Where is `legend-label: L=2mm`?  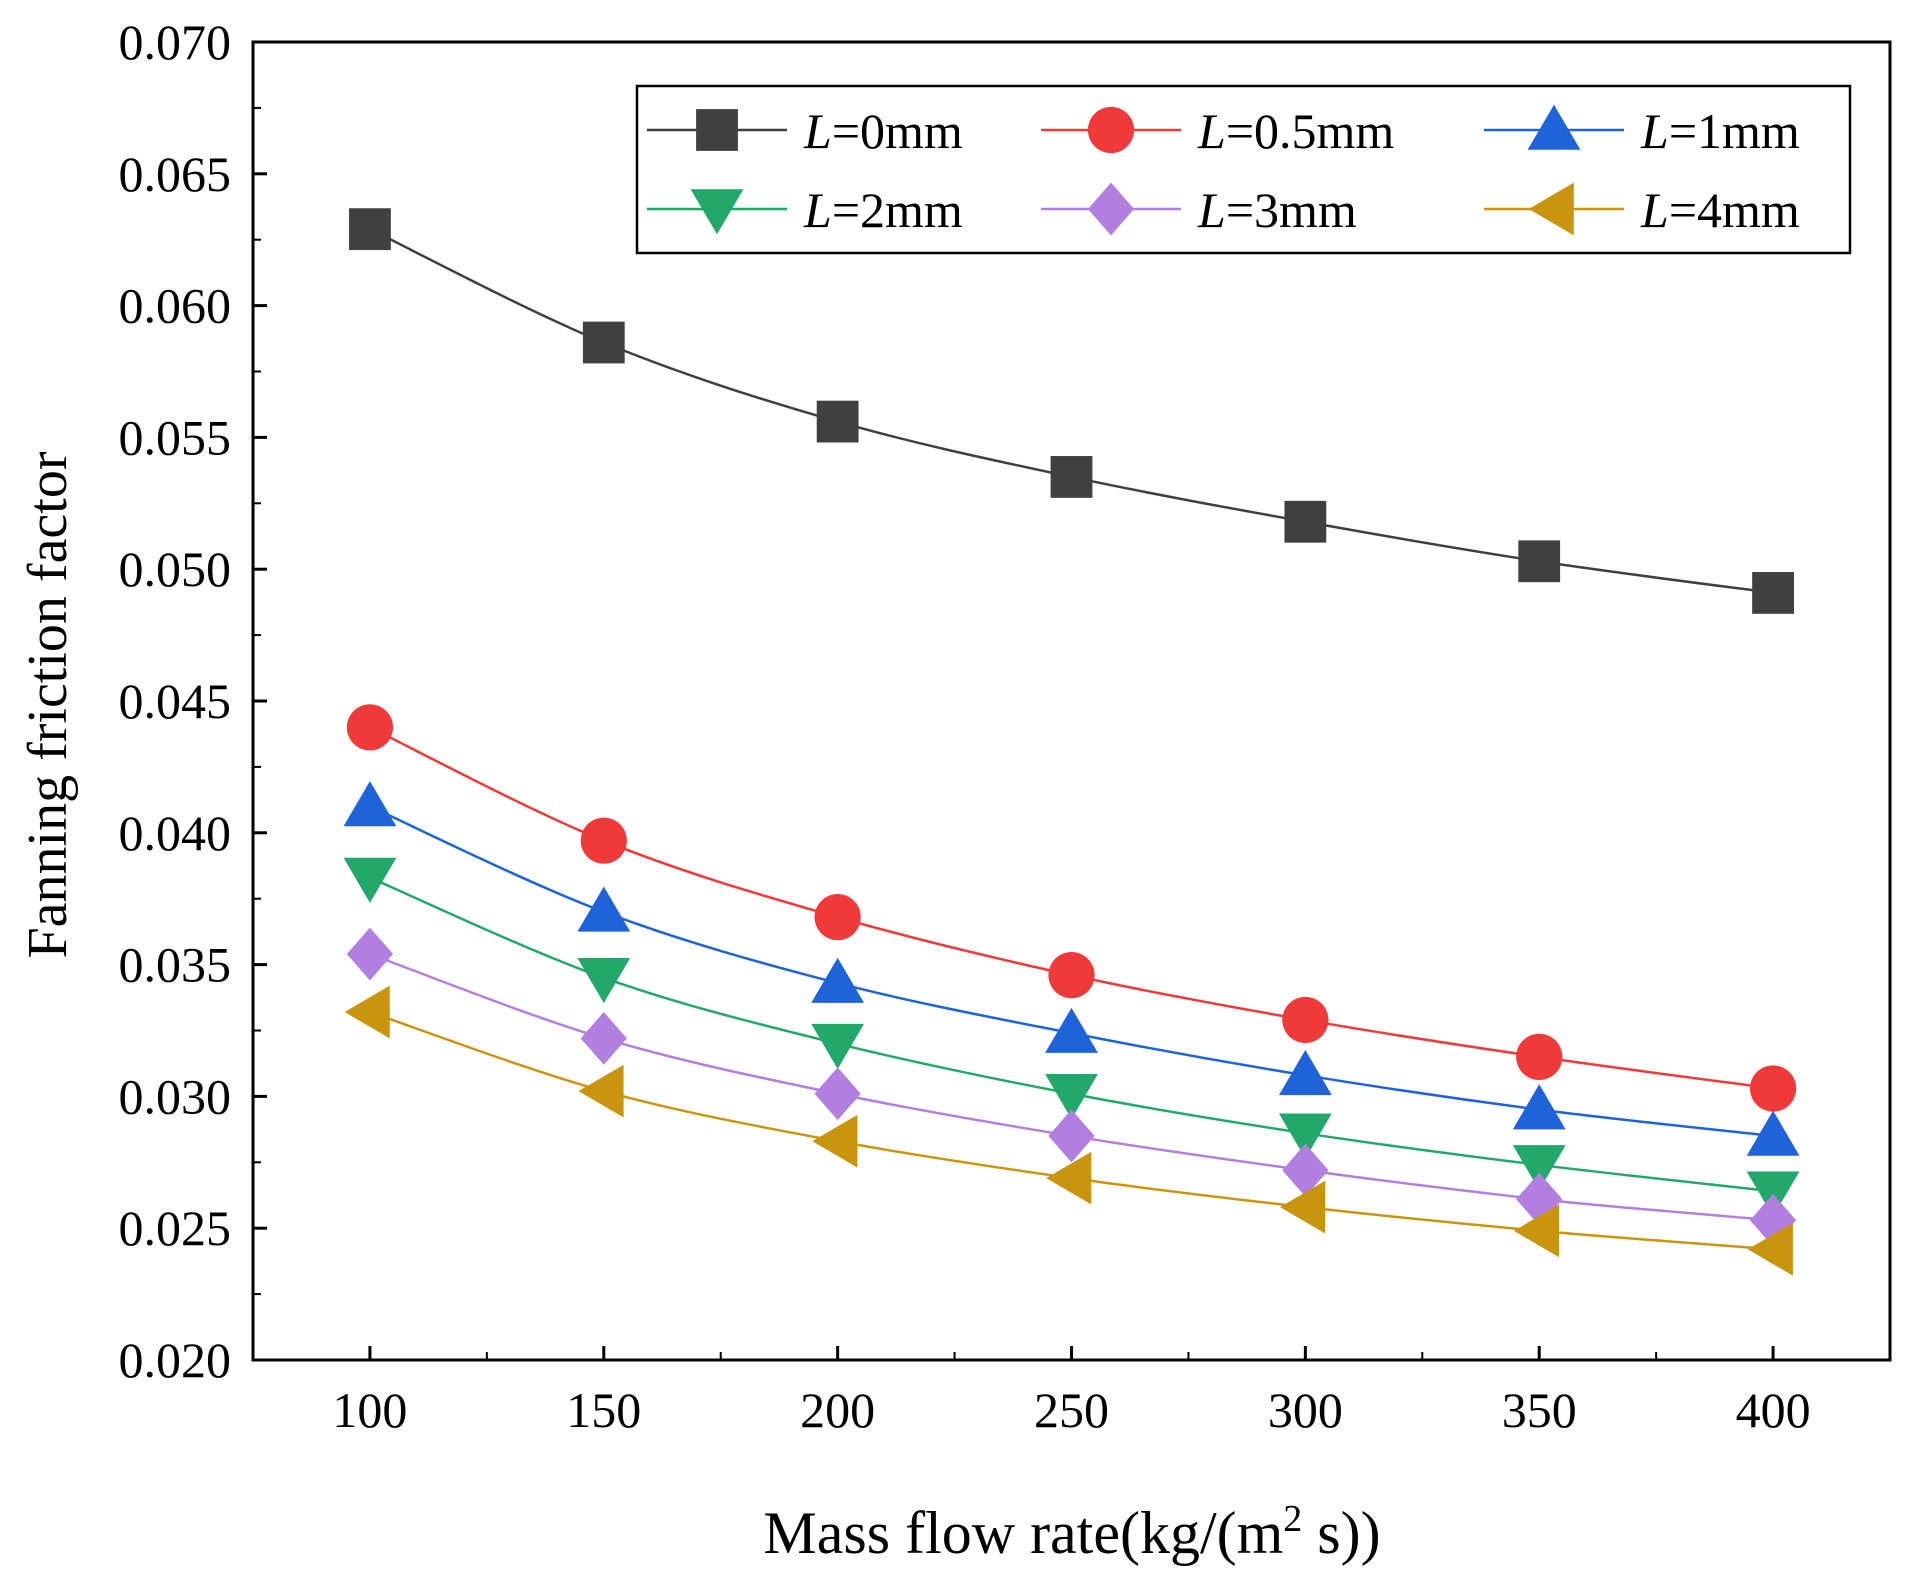 legend-label: L=2mm is located at coordinates (883, 210).